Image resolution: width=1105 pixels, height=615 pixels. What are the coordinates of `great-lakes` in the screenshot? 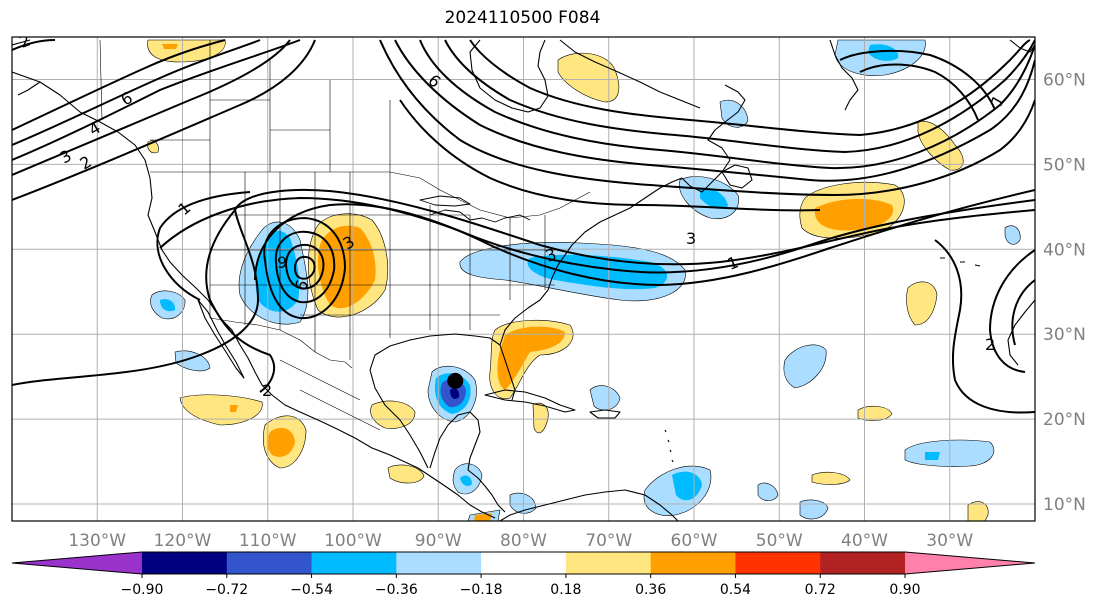 It's located at (480, 216).